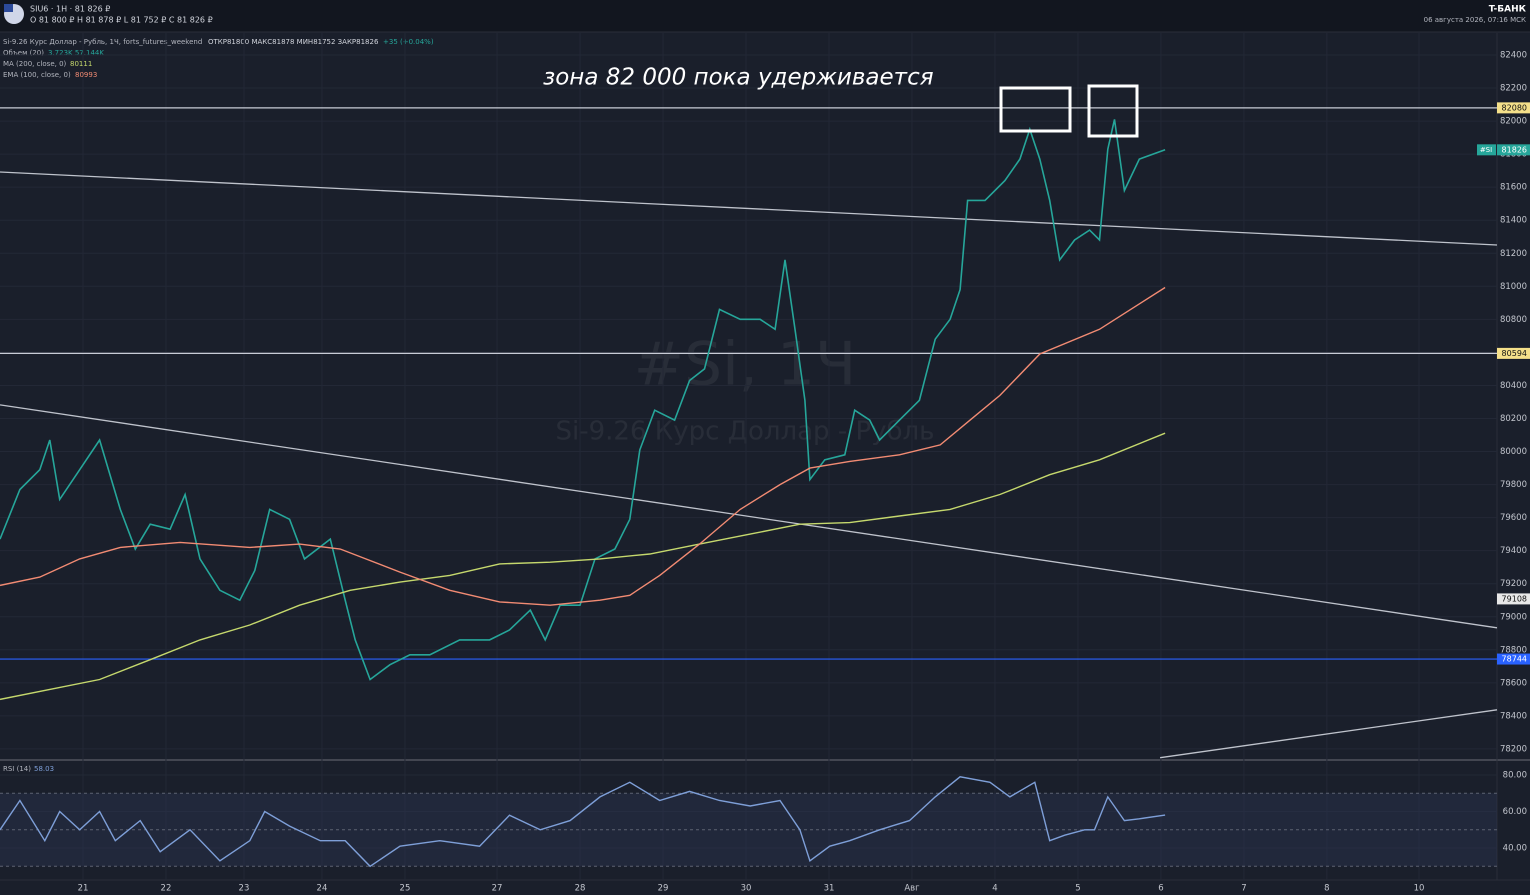 This screenshot has width=1530, height=895. Describe the element at coordinates (408, 42) in the screenshot. I see `legend-change: +35 (+0.04%)` at that location.